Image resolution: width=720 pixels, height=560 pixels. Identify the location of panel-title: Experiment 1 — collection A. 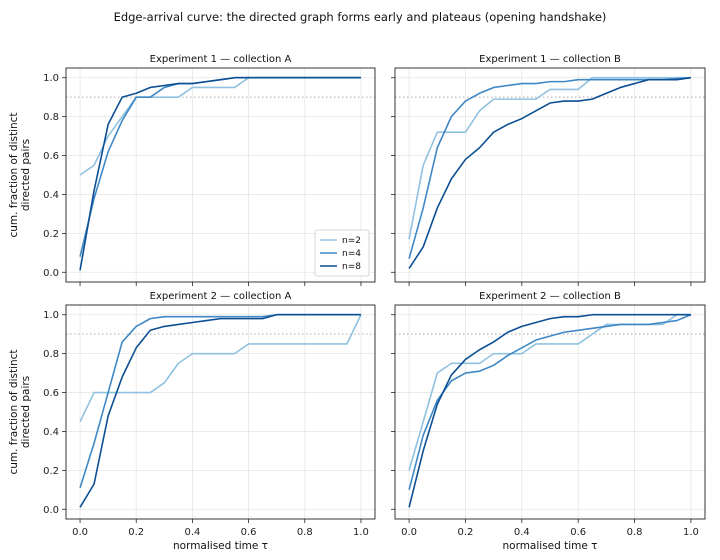
(221, 59).